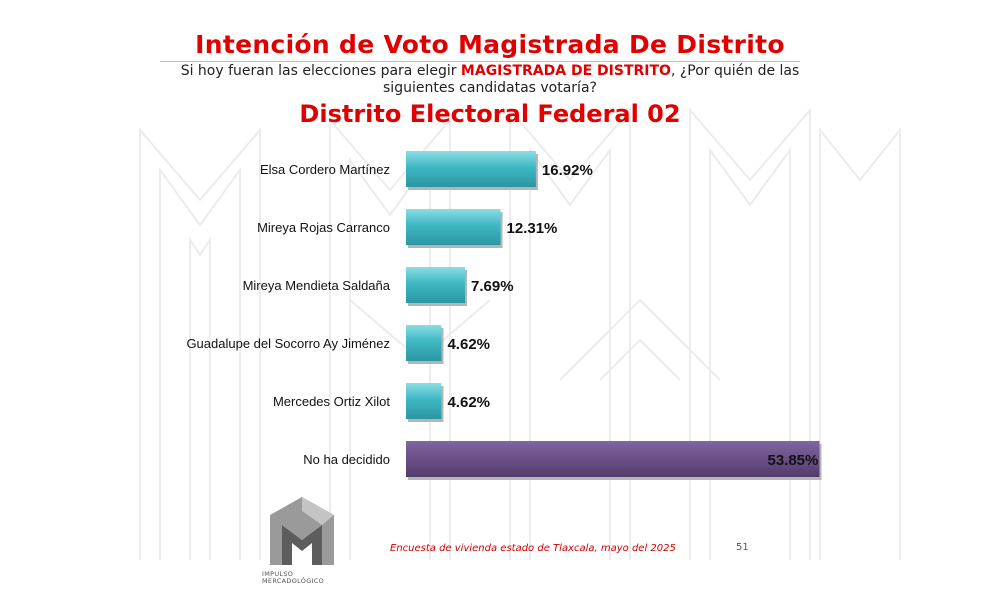  Describe the element at coordinates (346, 459) in the screenshot. I see `category-label: No ha decidido` at that location.